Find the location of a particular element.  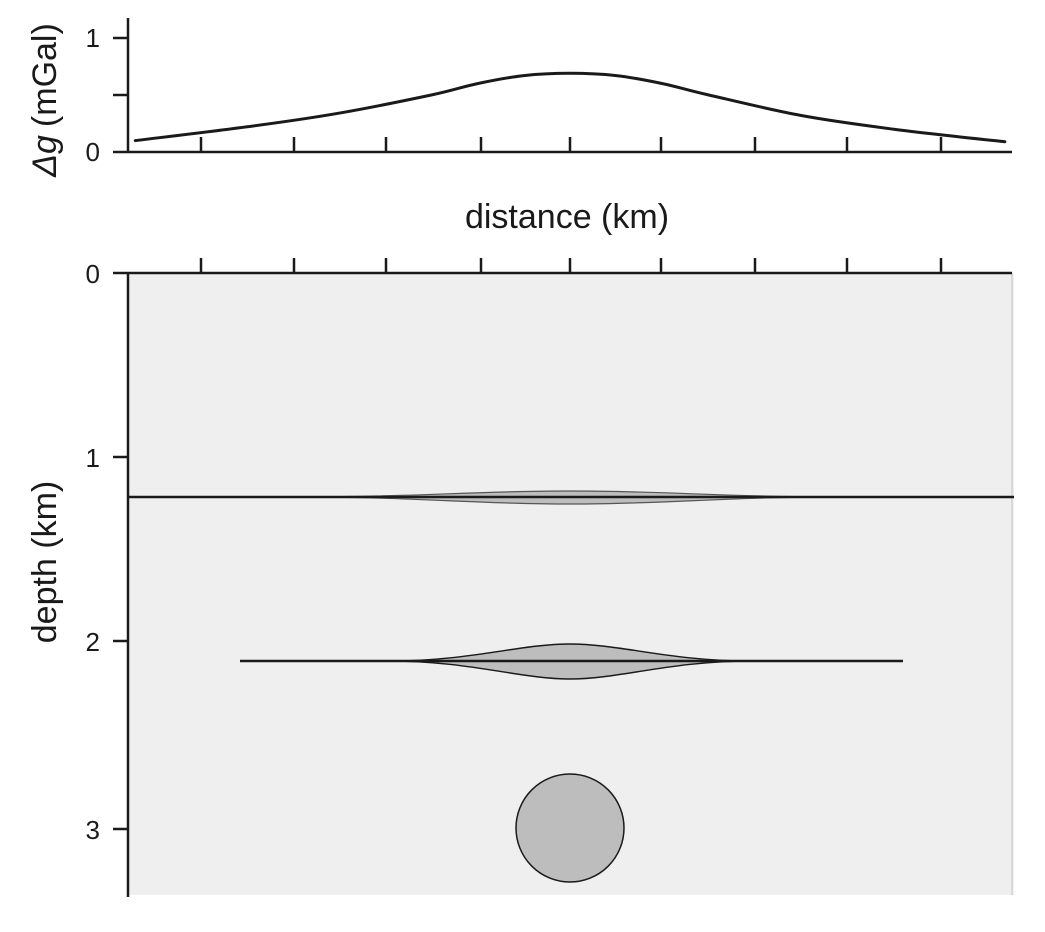

distance-axis-title: distance (km) is located at coordinates (567, 217).